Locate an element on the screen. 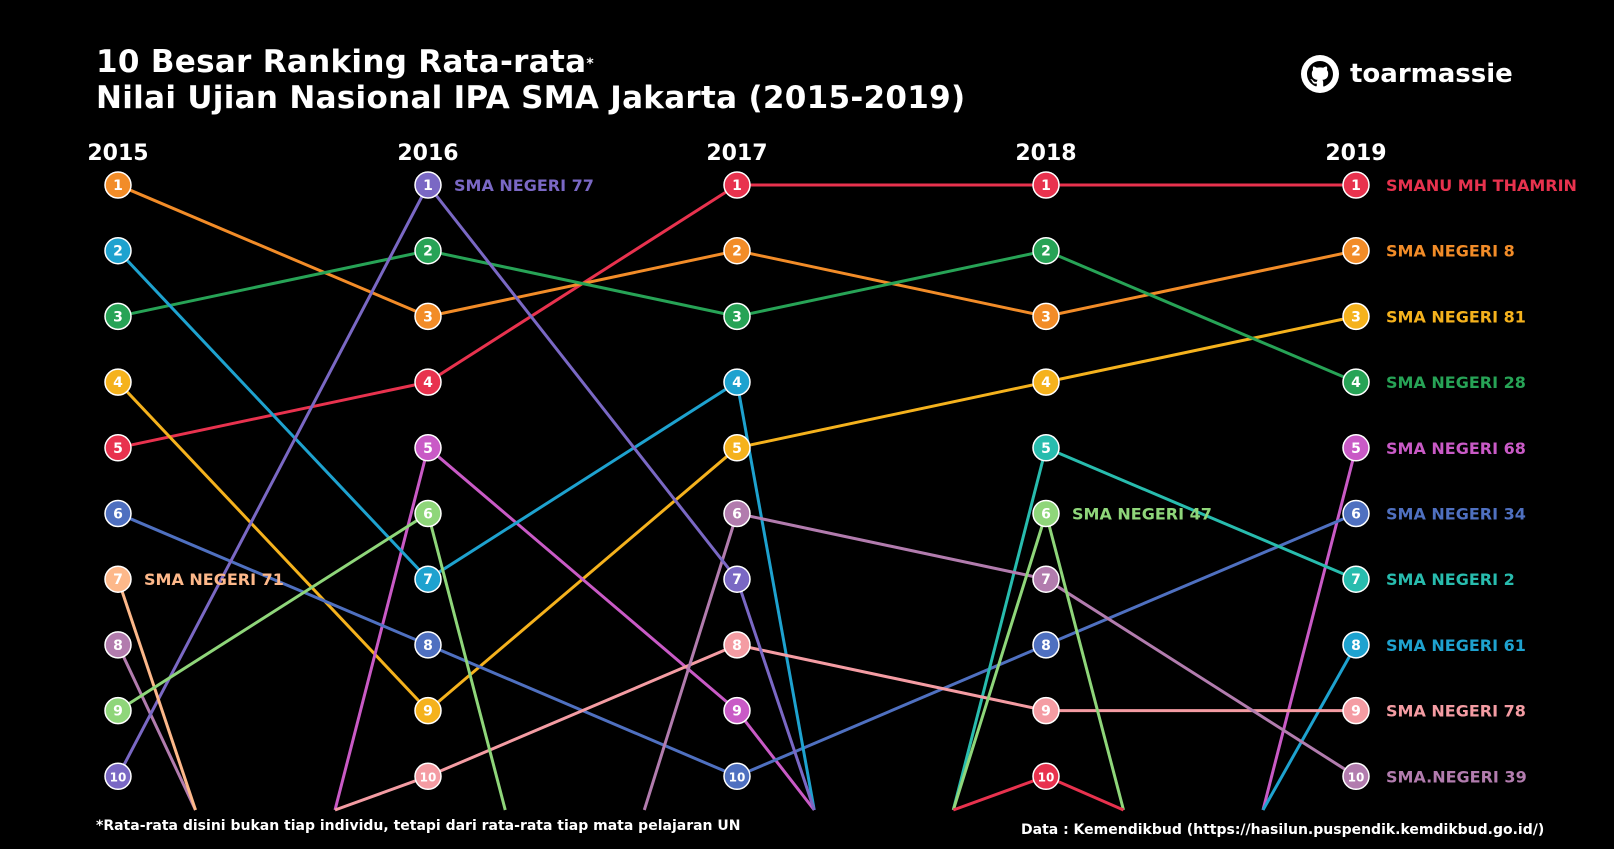  series-name-label: SMA NEGERI 61 is located at coordinates (1456, 645).